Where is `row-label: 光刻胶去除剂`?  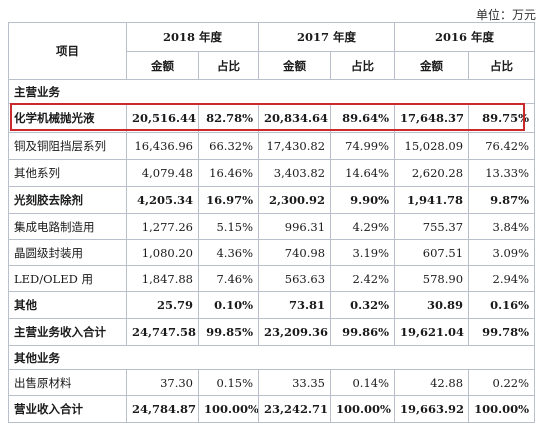 row-label: 光刻胶去除剂 is located at coordinates (67, 200).